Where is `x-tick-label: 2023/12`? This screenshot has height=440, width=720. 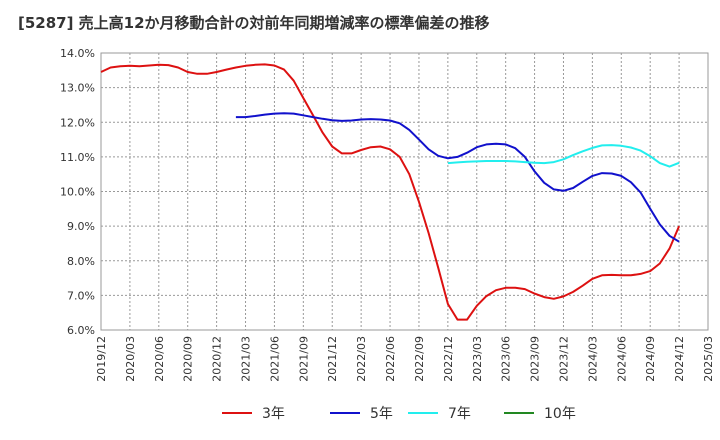
x-tick-label: 2023/12 is located at coordinates (563, 359).